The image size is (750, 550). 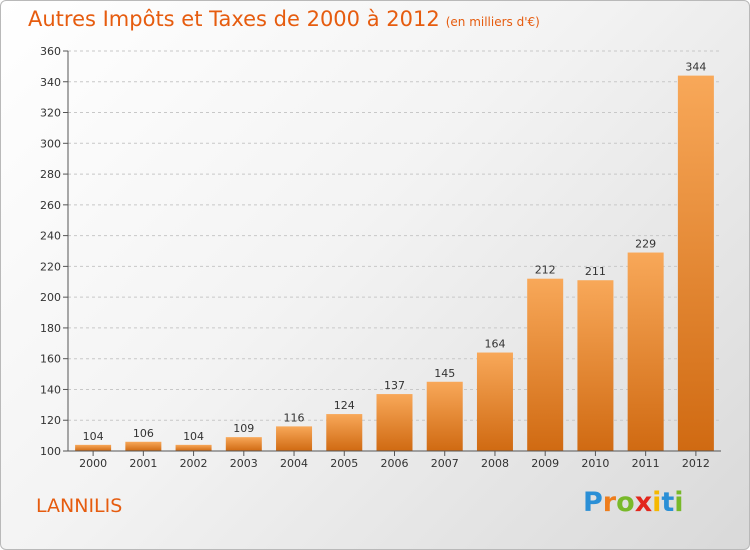 I want to click on y-tick-label: 320, so click(x=50, y=113).